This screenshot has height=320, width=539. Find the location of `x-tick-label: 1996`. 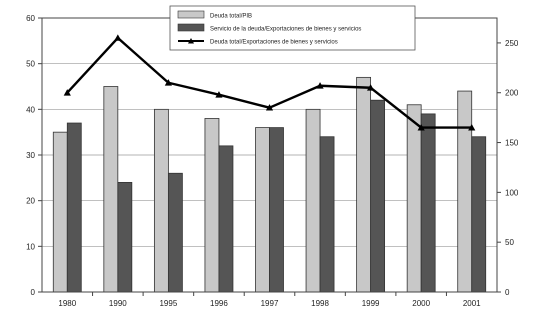

x-tick-label: 1996 is located at coordinates (219, 303).